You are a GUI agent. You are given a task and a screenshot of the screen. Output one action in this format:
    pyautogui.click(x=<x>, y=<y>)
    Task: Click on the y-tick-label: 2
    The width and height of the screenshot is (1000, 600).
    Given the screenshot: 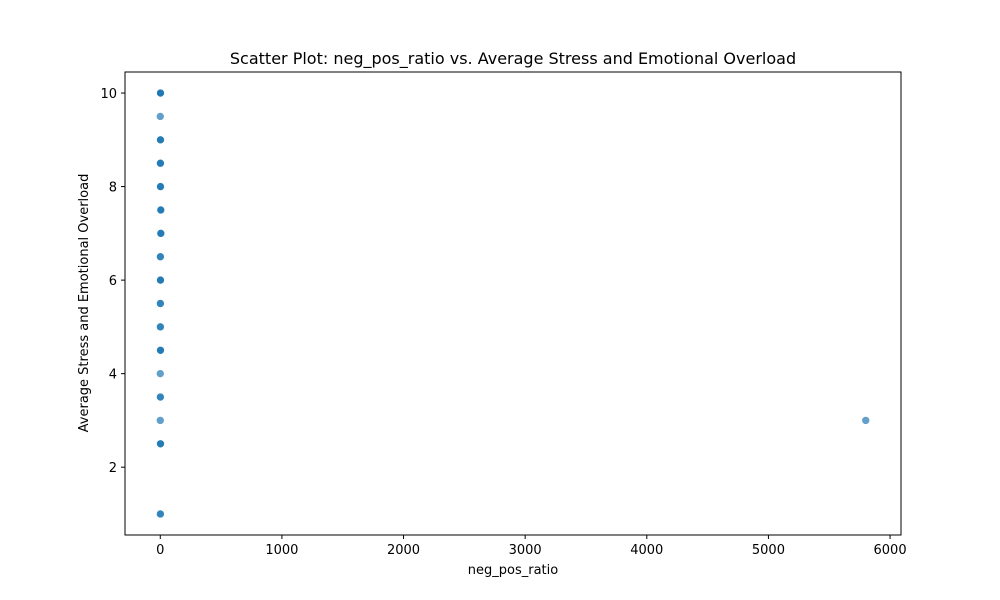 What is the action you would take?
    pyautogui.click(x=113, y=468)
    